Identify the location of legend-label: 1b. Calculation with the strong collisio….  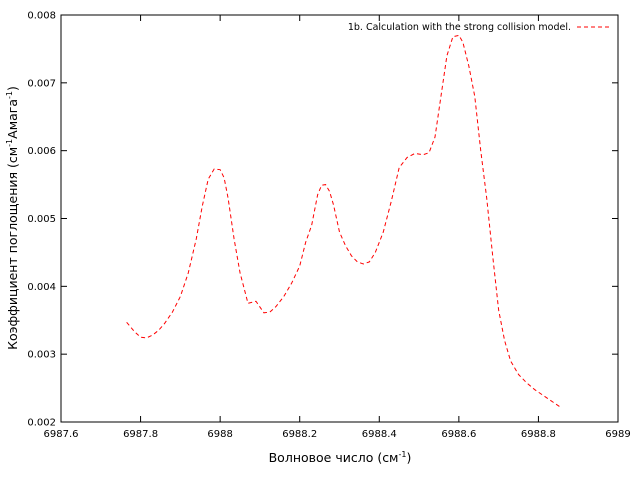
(459, 27).